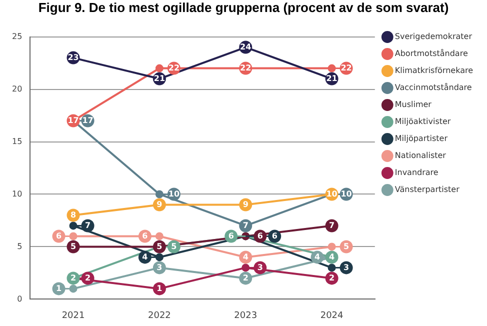 This screenshot has height=326, width=487. I want to click on legend-label: Muslimer, so click(413, 105).